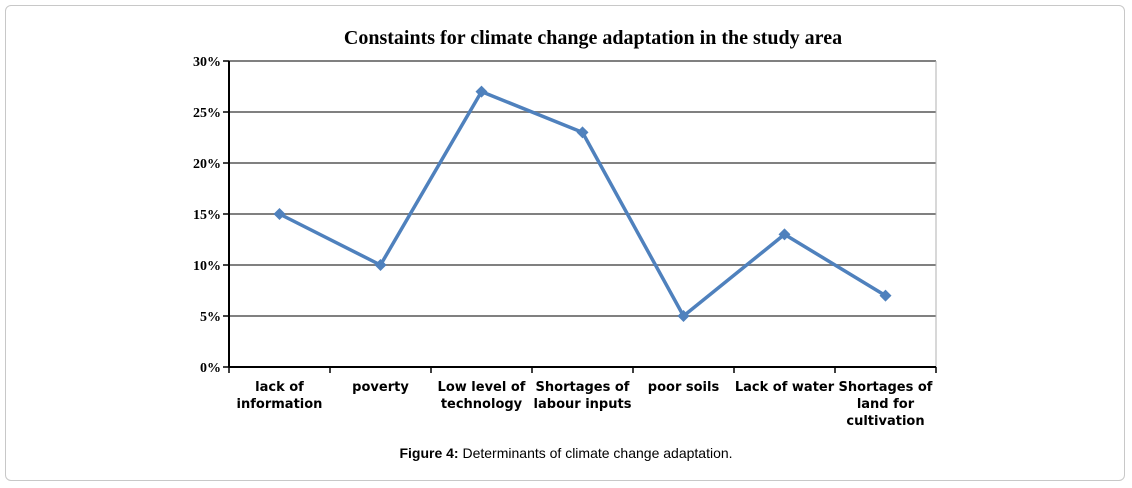  I want to click on y-tick-label: 5%, so click(210, 317).